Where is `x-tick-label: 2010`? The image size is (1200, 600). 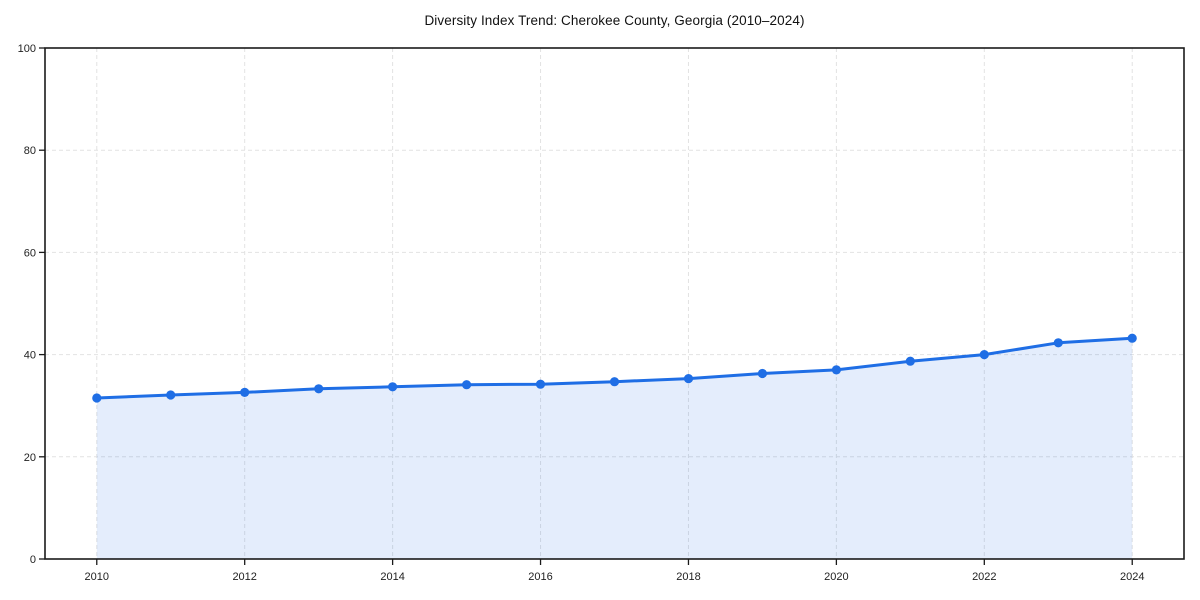 x-tick-label: 2010 is located at coordinates (97, 577).